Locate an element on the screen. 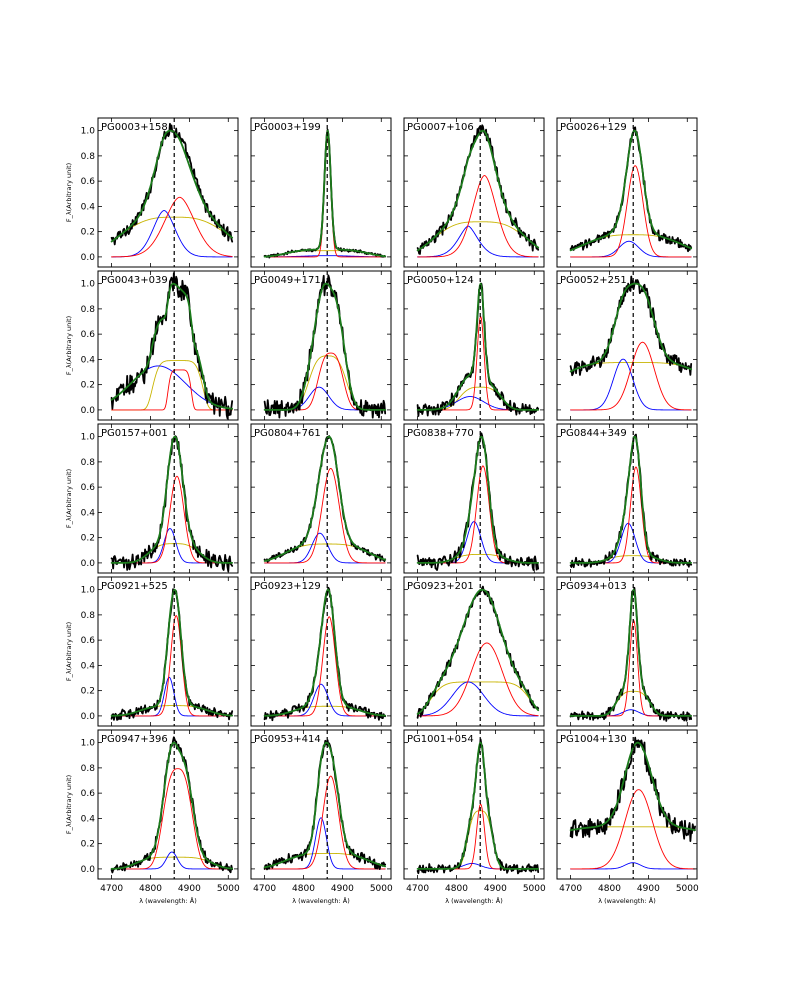  panel-title: PG1001+054 is located at coordinates (440, 739).